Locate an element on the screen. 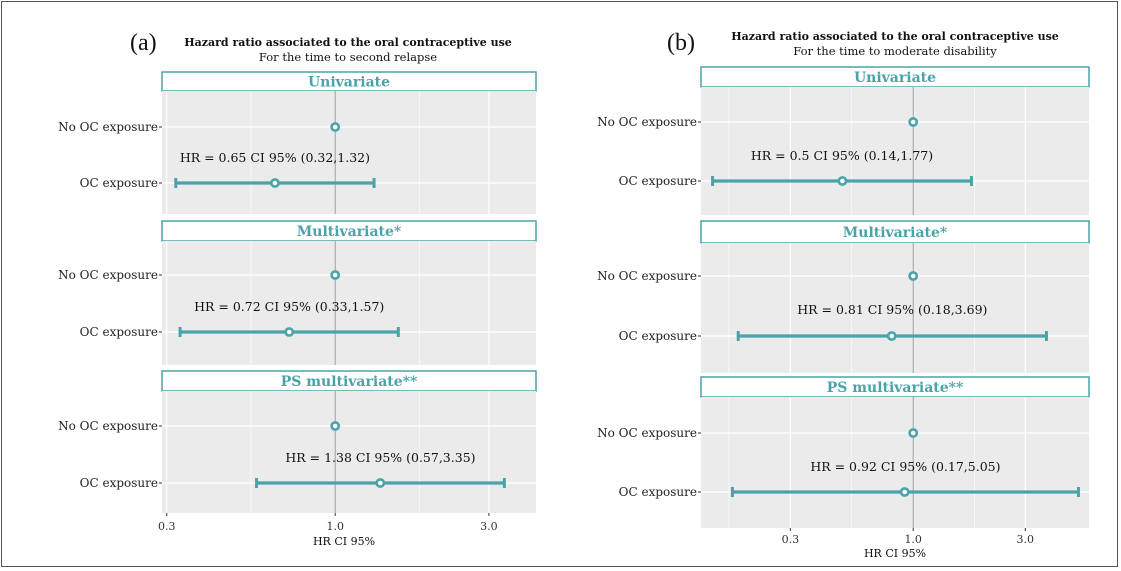  hr-annotation: HR = 1.38 CI 95% (0.57,3.35) is located at coordinates (380, 457).